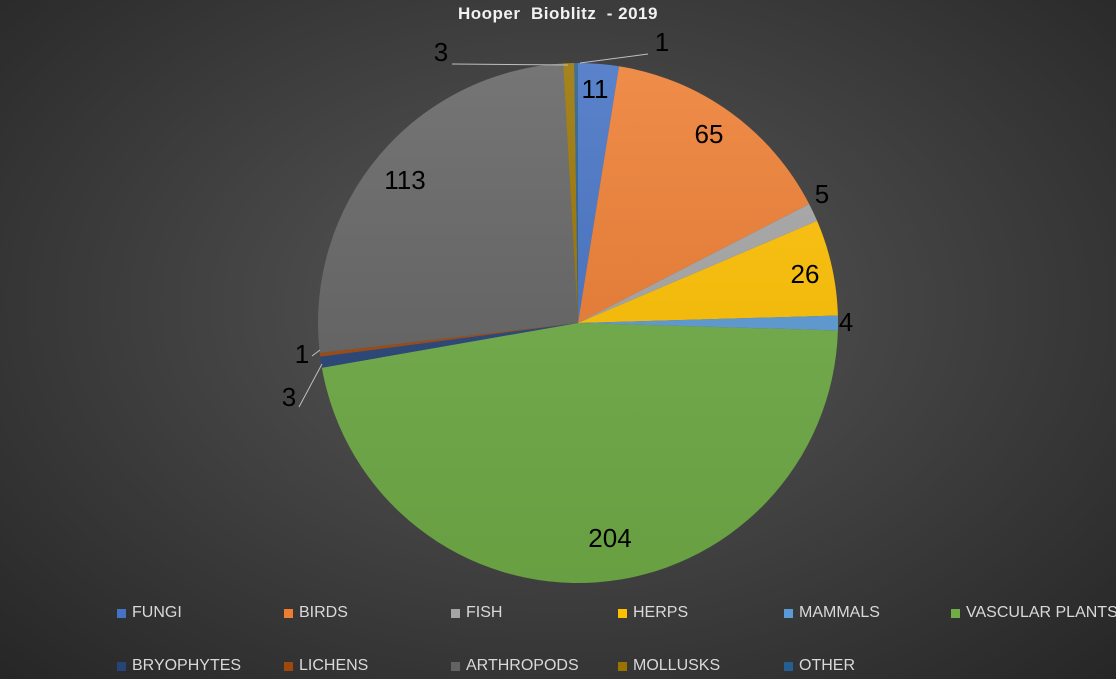 The width and height of the screenshot is (1116, 679). I want to click on data-label-other: 1, so click(662, 42).